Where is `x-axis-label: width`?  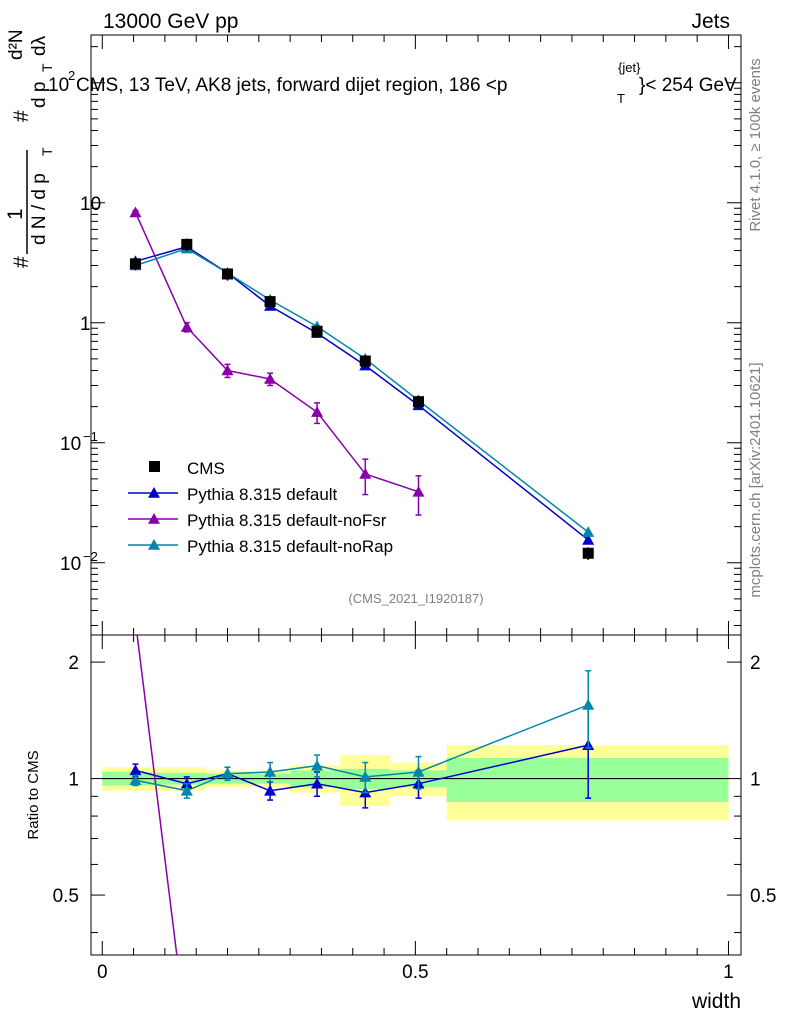 x-axis-label: width is located at coordinates (716, 1001).